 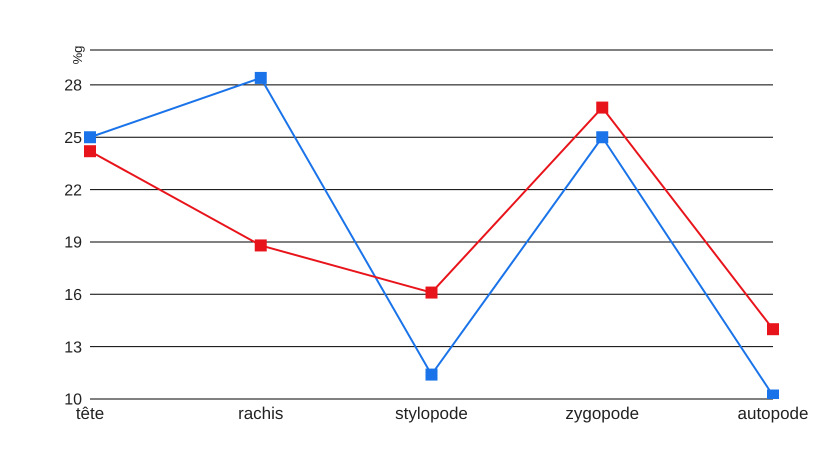 I want to click on y-axis-title: %g, so click(x=77, y=55).